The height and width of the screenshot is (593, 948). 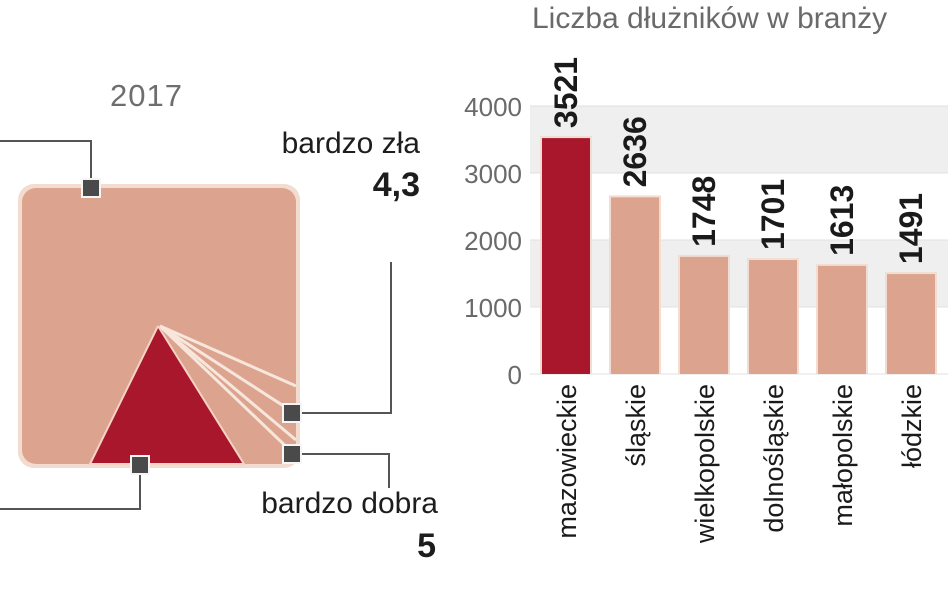 I want to click on triangle-shape, so click(x=167, y=395).